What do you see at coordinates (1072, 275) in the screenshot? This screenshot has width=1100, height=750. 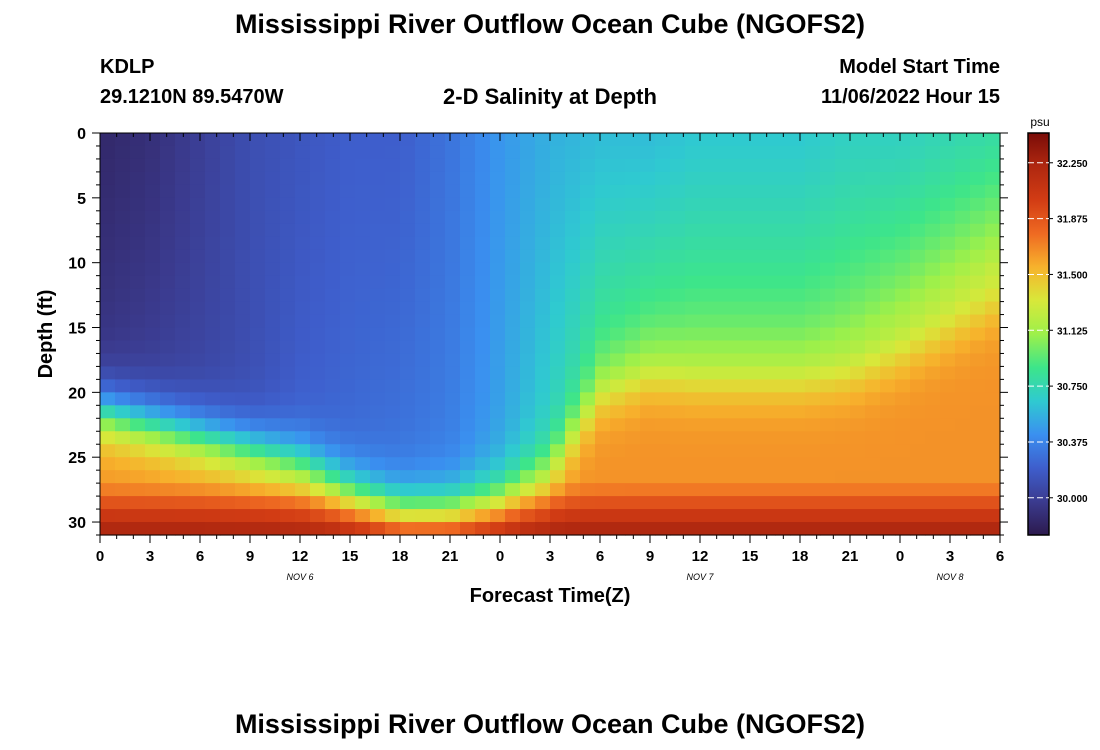 I see `colorbar-tick-label: 31.500` at bounding box center [1072, 275].